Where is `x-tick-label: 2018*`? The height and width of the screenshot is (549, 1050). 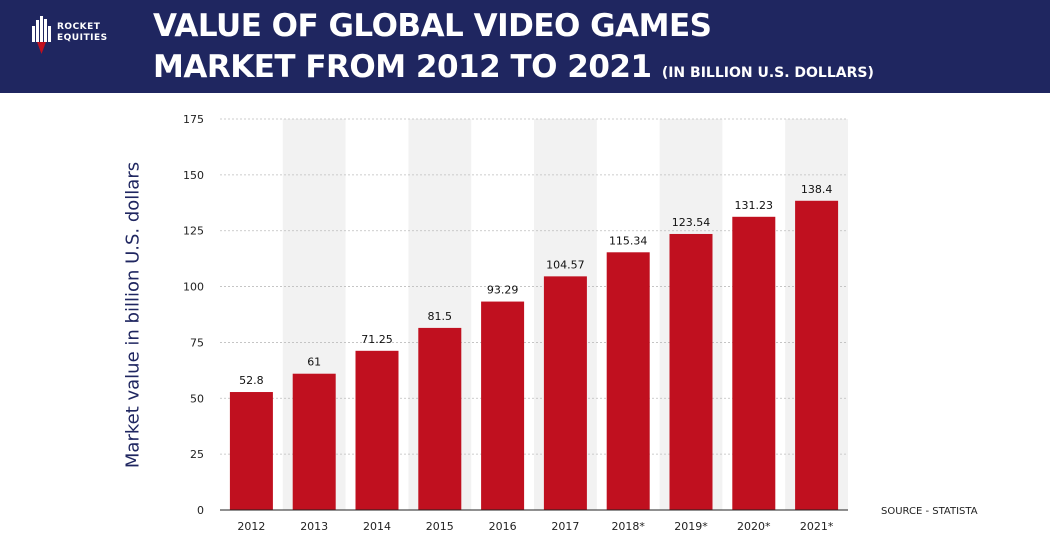 x-tick-label: 2018* is located at coordinates (628, 526).